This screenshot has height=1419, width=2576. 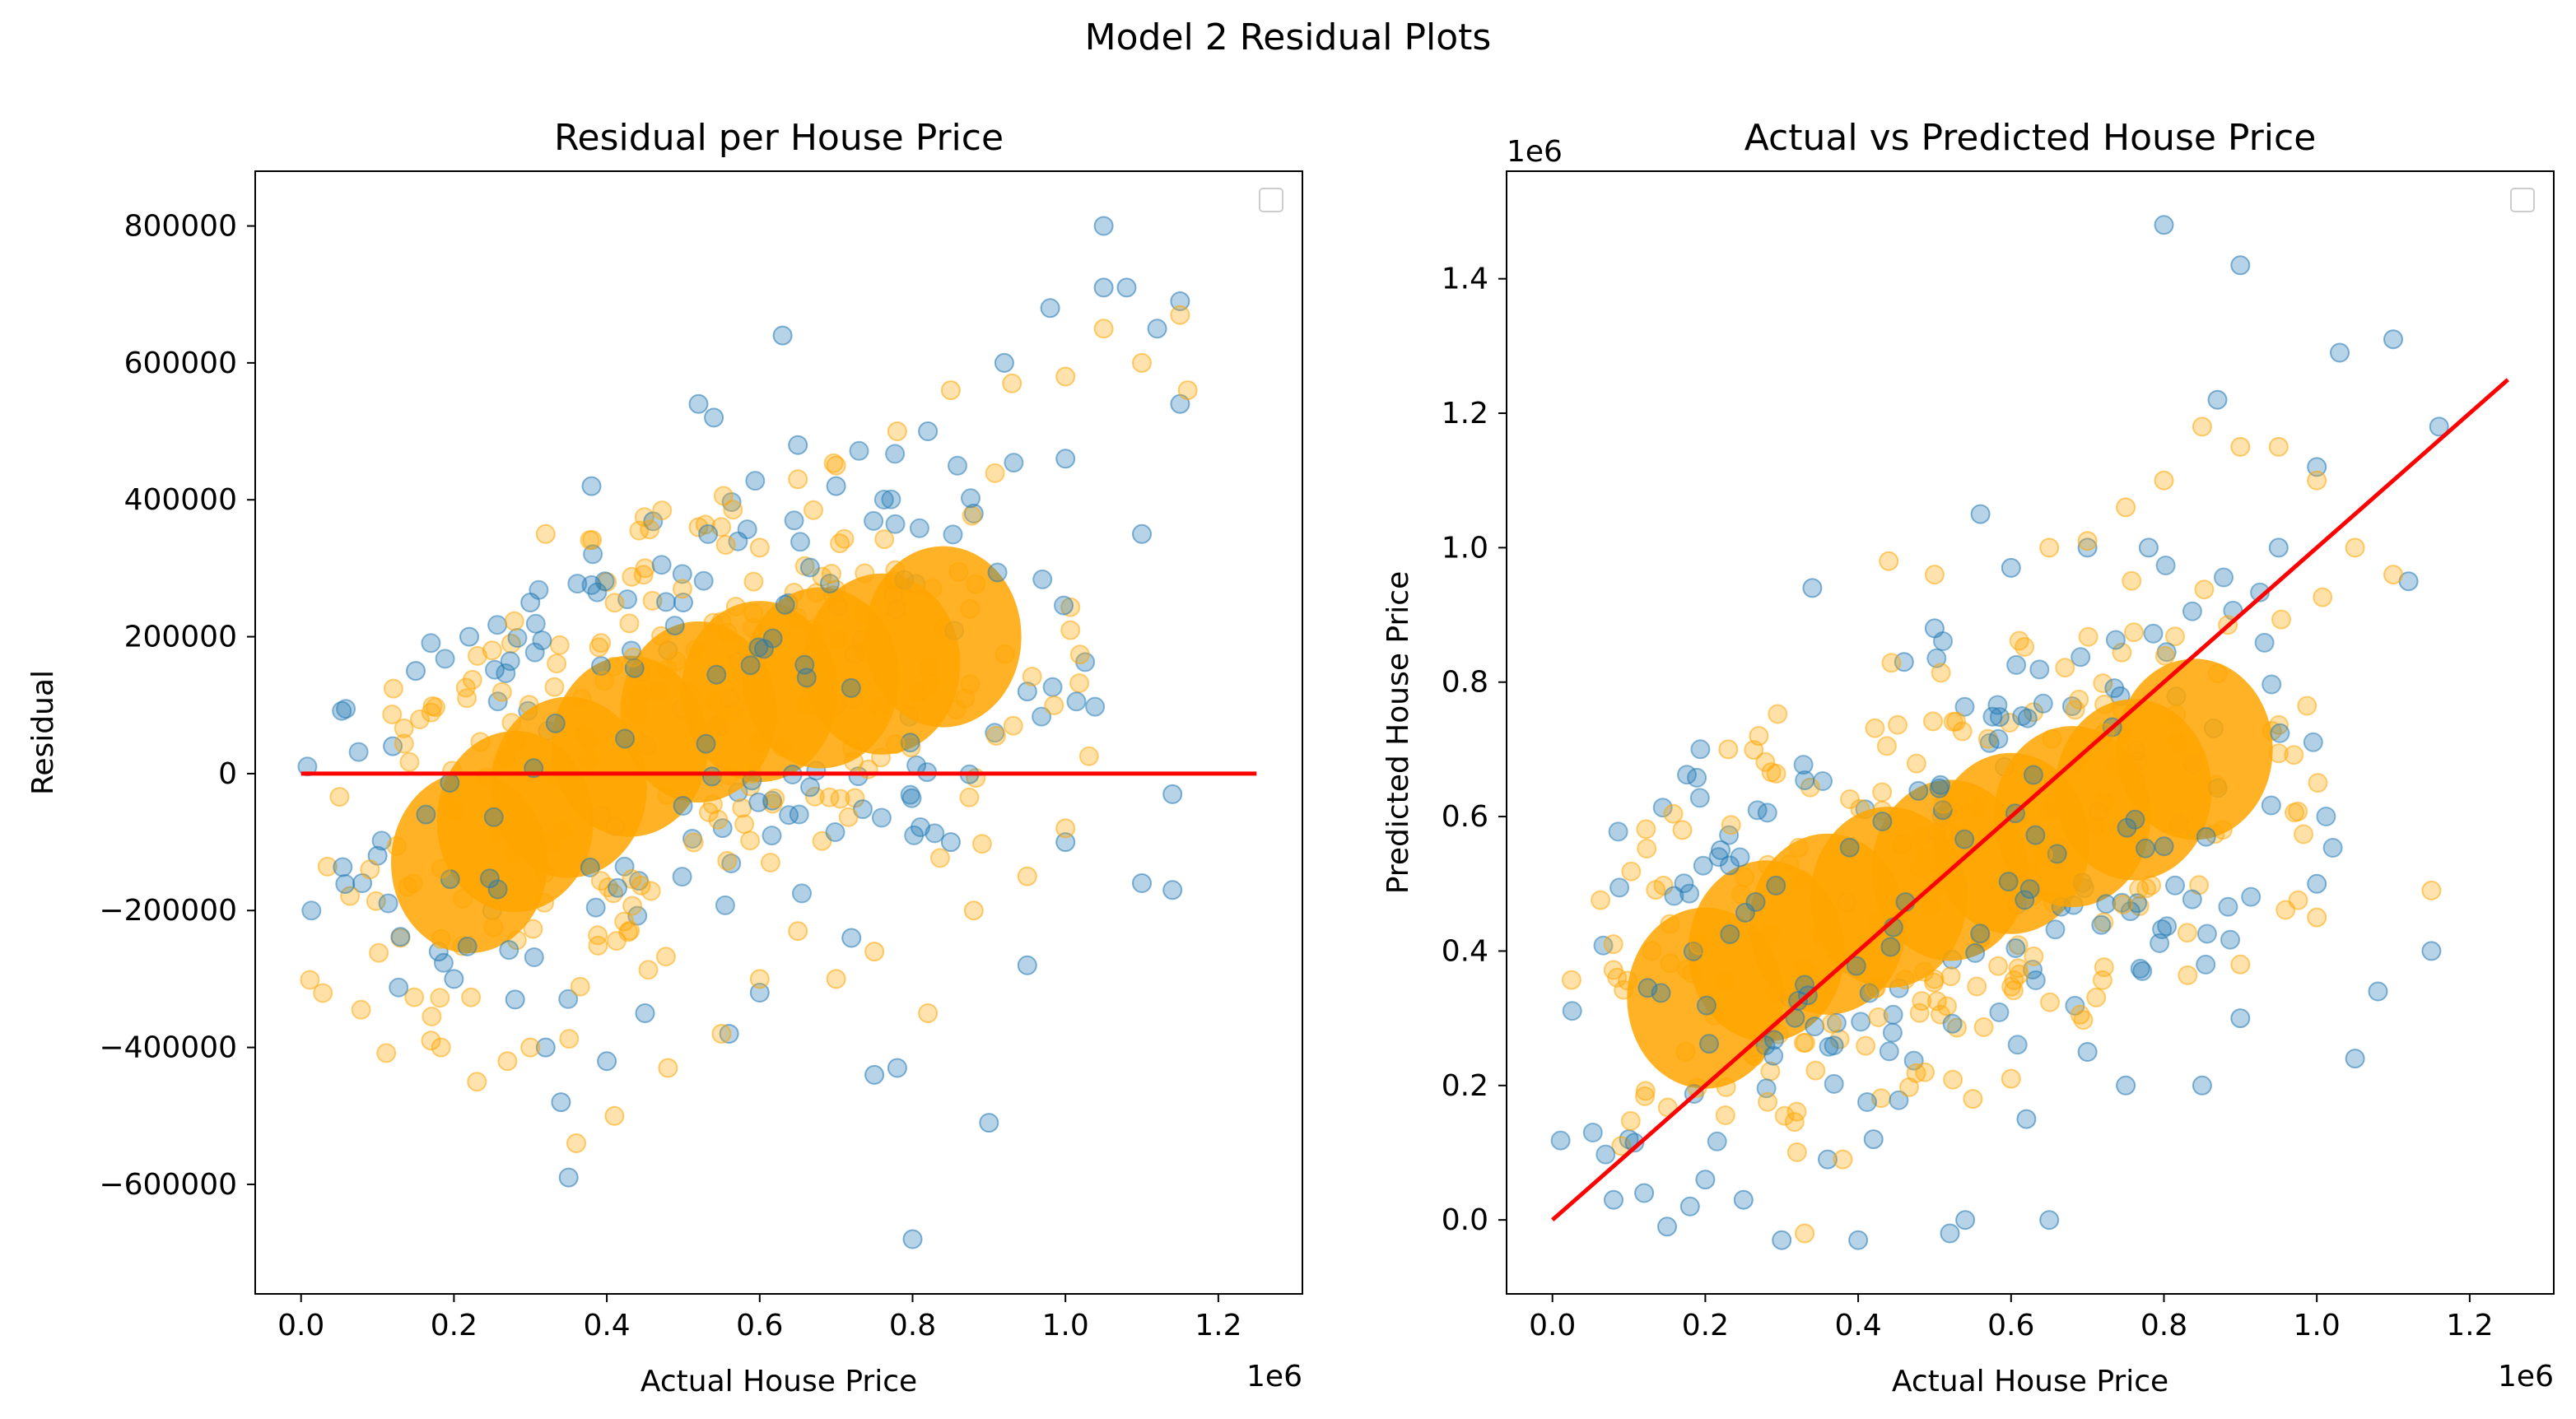 What do you see at coordinates (913, 1325) in the screenshot?
I see `x-tick-label: 0.8` at bounding box center [913, 1325].